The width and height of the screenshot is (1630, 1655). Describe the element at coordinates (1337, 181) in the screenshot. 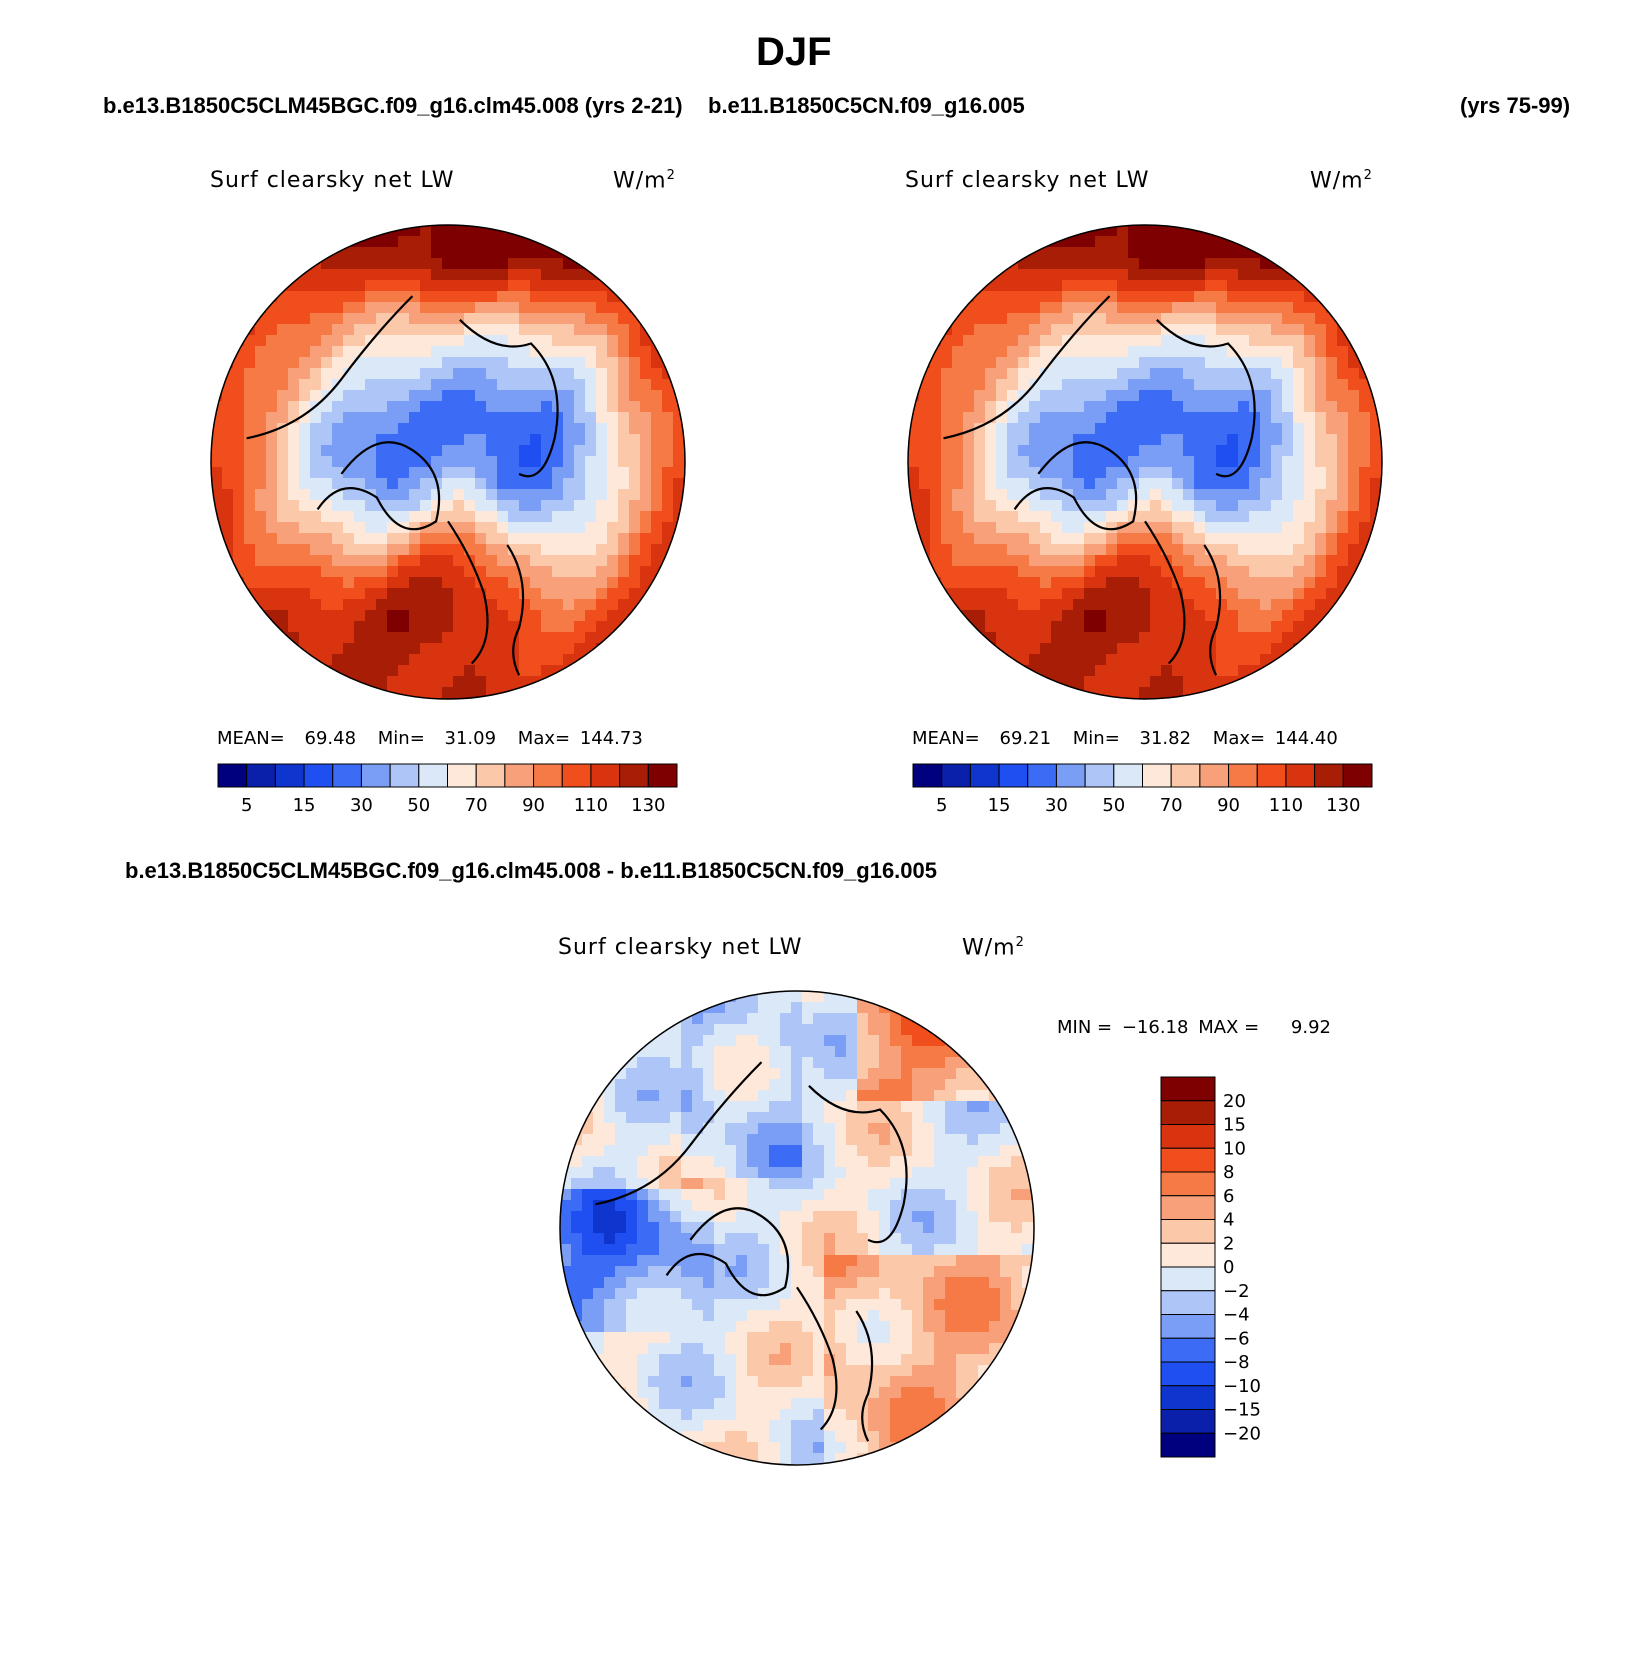

I see `panel-2-units-text: W/m` at that location.